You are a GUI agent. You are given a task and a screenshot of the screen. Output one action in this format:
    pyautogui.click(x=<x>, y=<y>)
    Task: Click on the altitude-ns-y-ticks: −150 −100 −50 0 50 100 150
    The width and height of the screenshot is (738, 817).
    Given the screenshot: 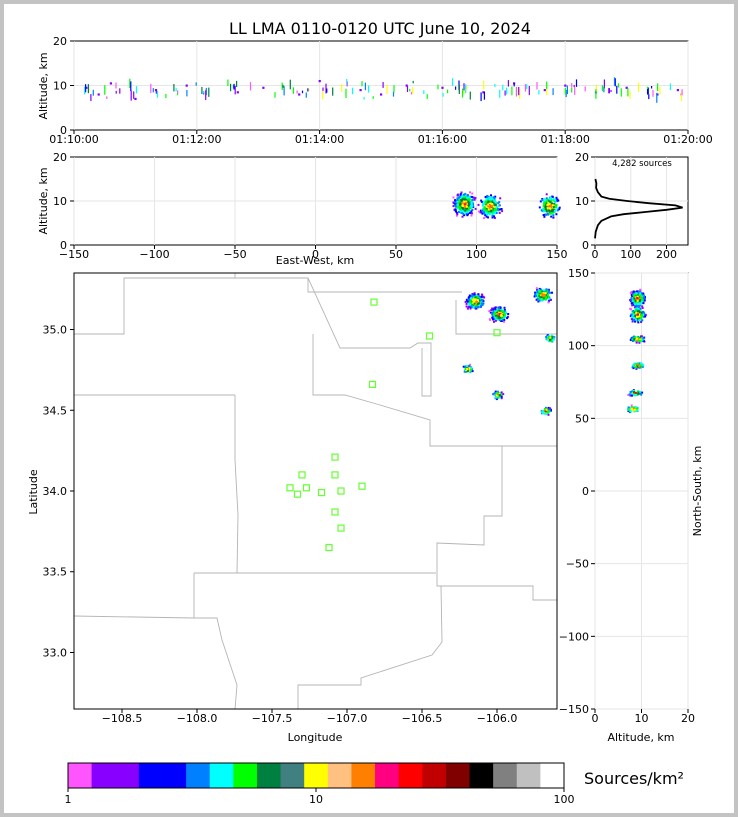 What is the action you would take?
    pyautogui.click(x=577, y=491)
    